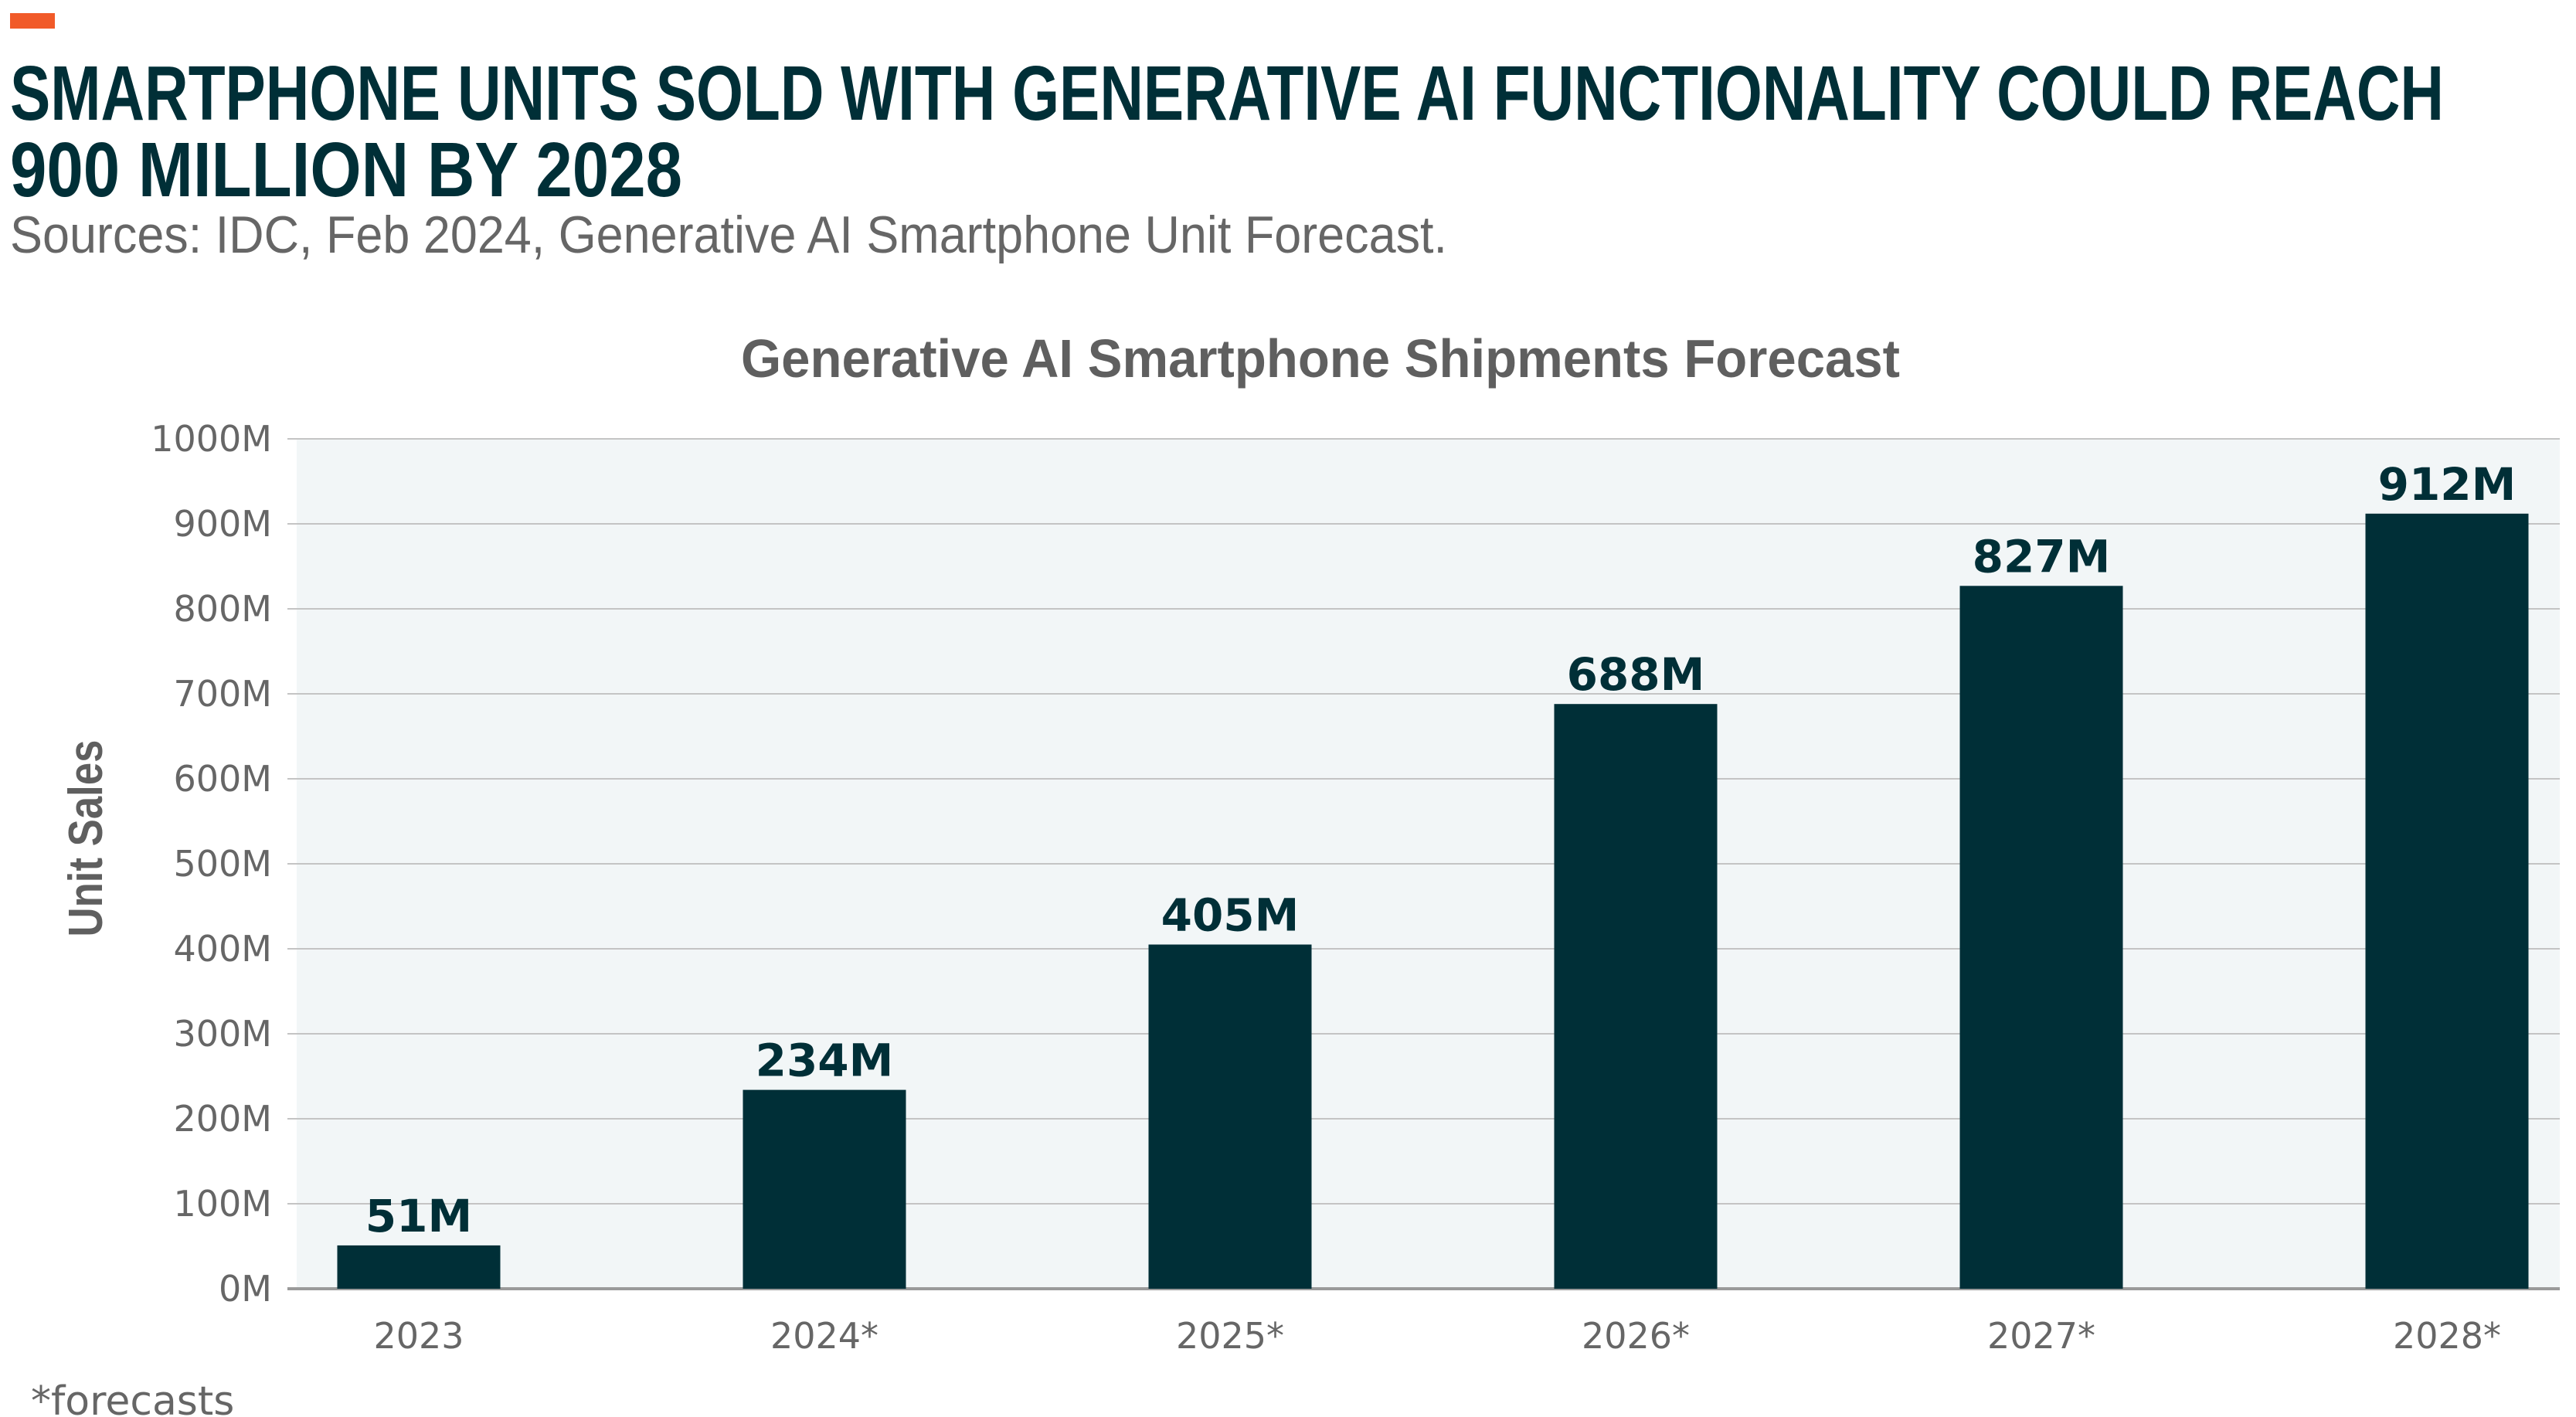  I want to click on y-tick-label: 800M, so click(223, 609).